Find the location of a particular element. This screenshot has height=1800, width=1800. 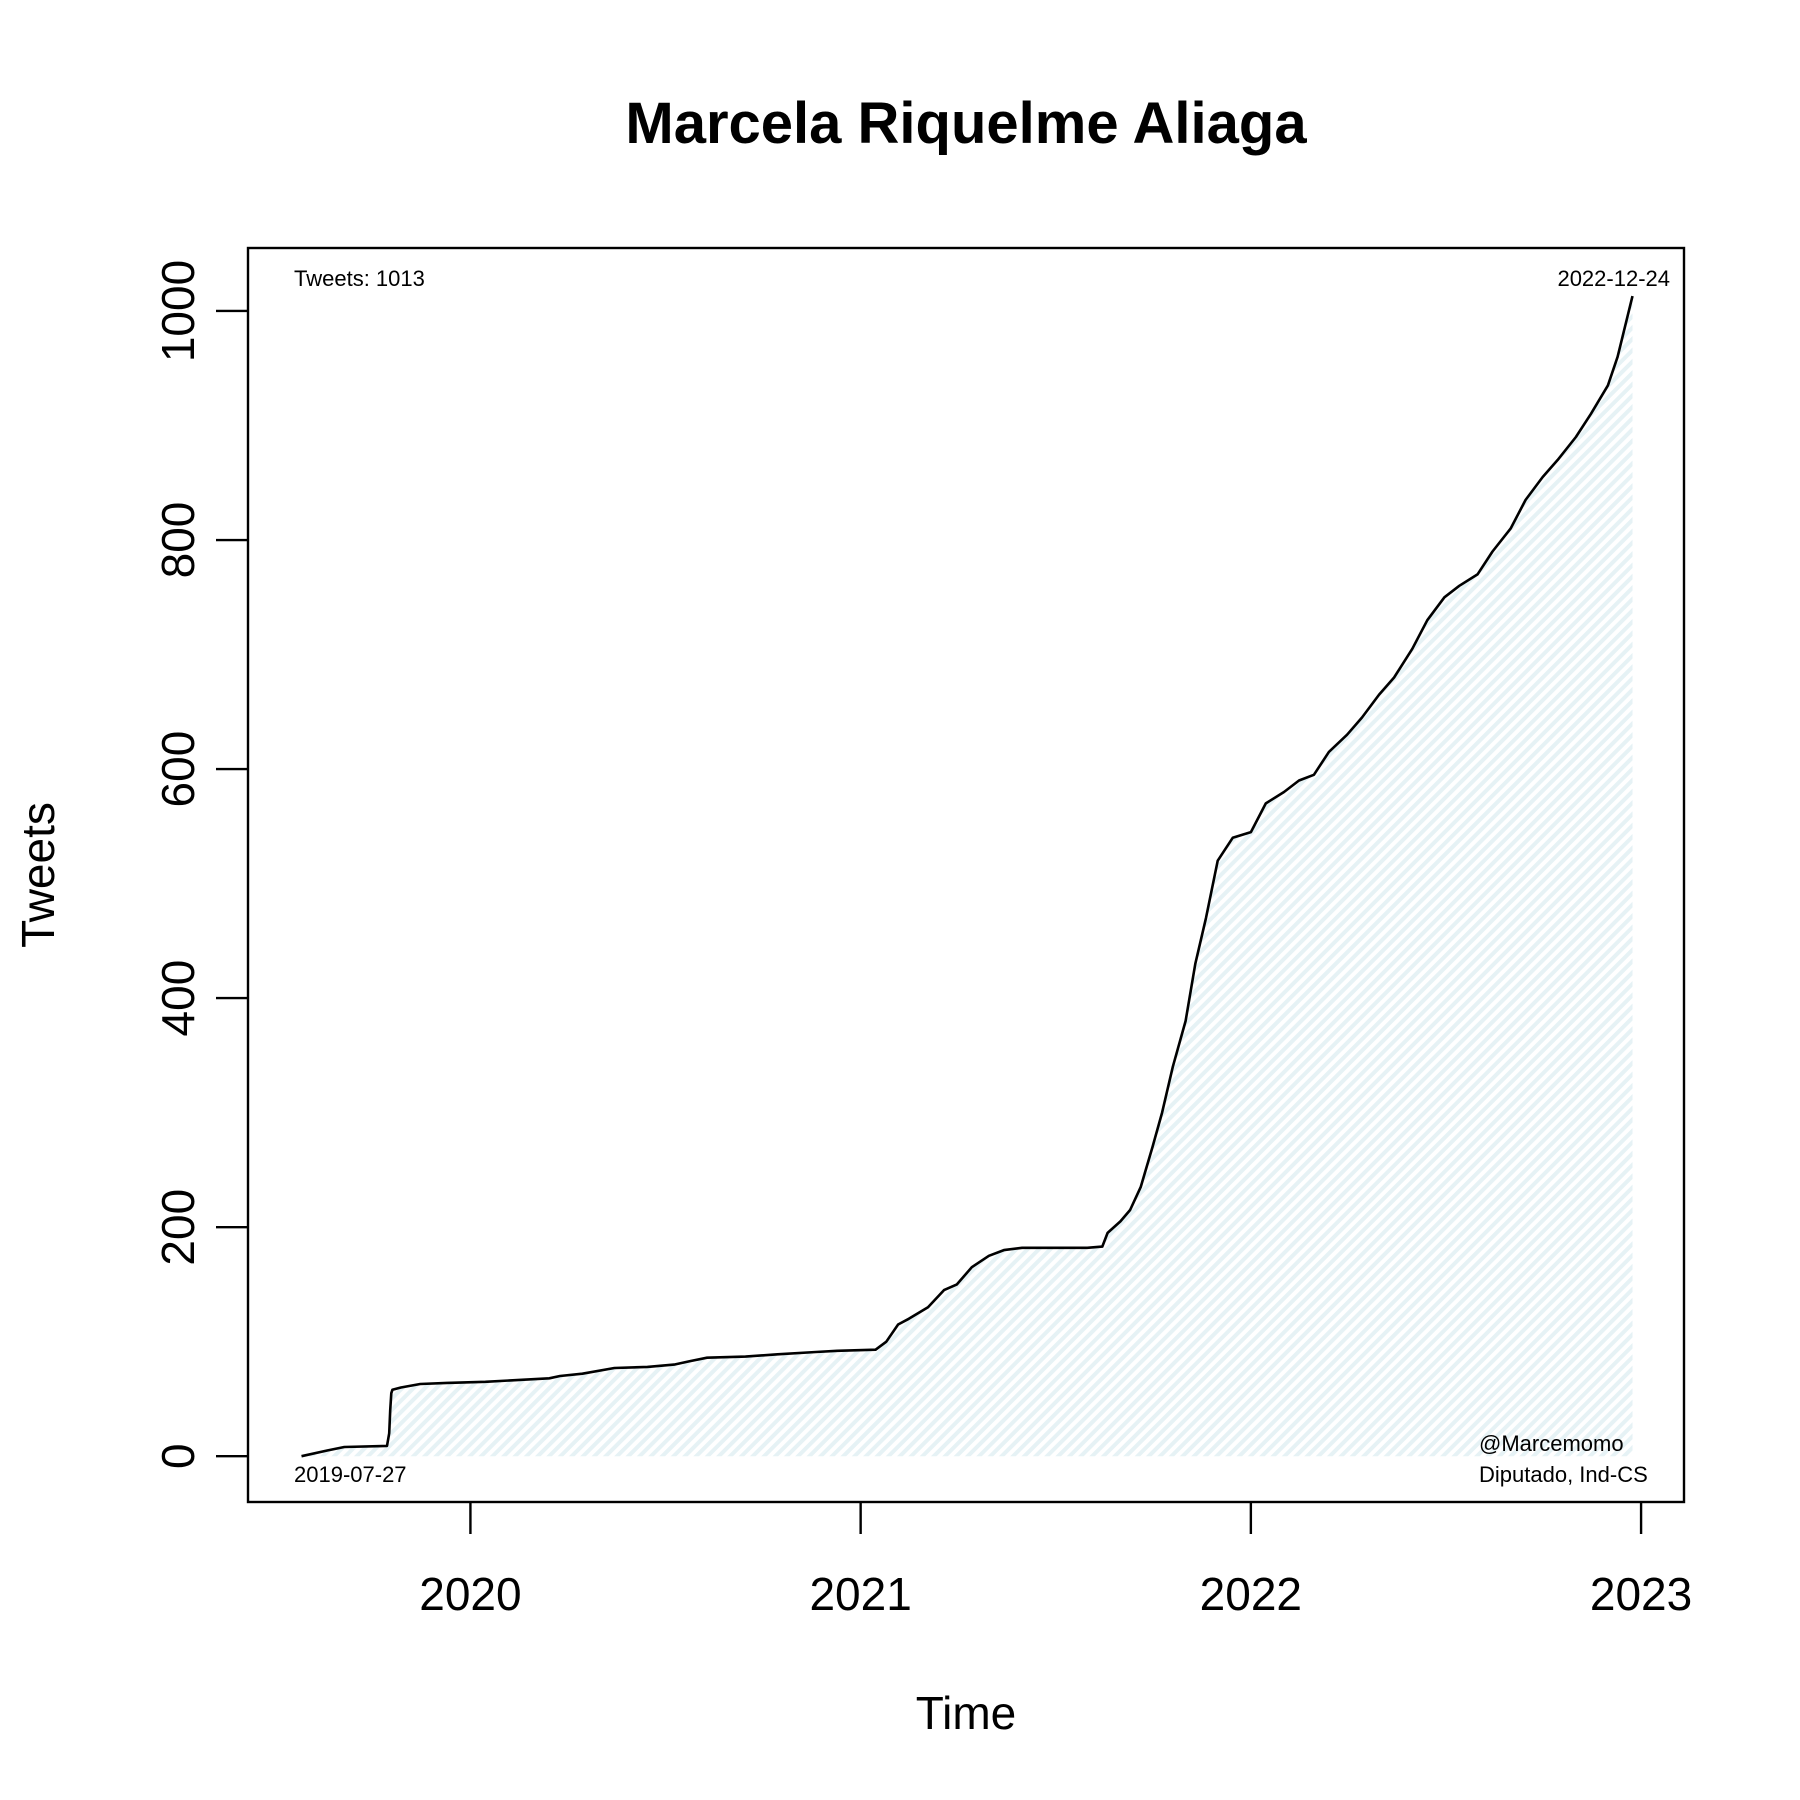

x-tick-label: 2020 is located at coordinates (470, 1594).